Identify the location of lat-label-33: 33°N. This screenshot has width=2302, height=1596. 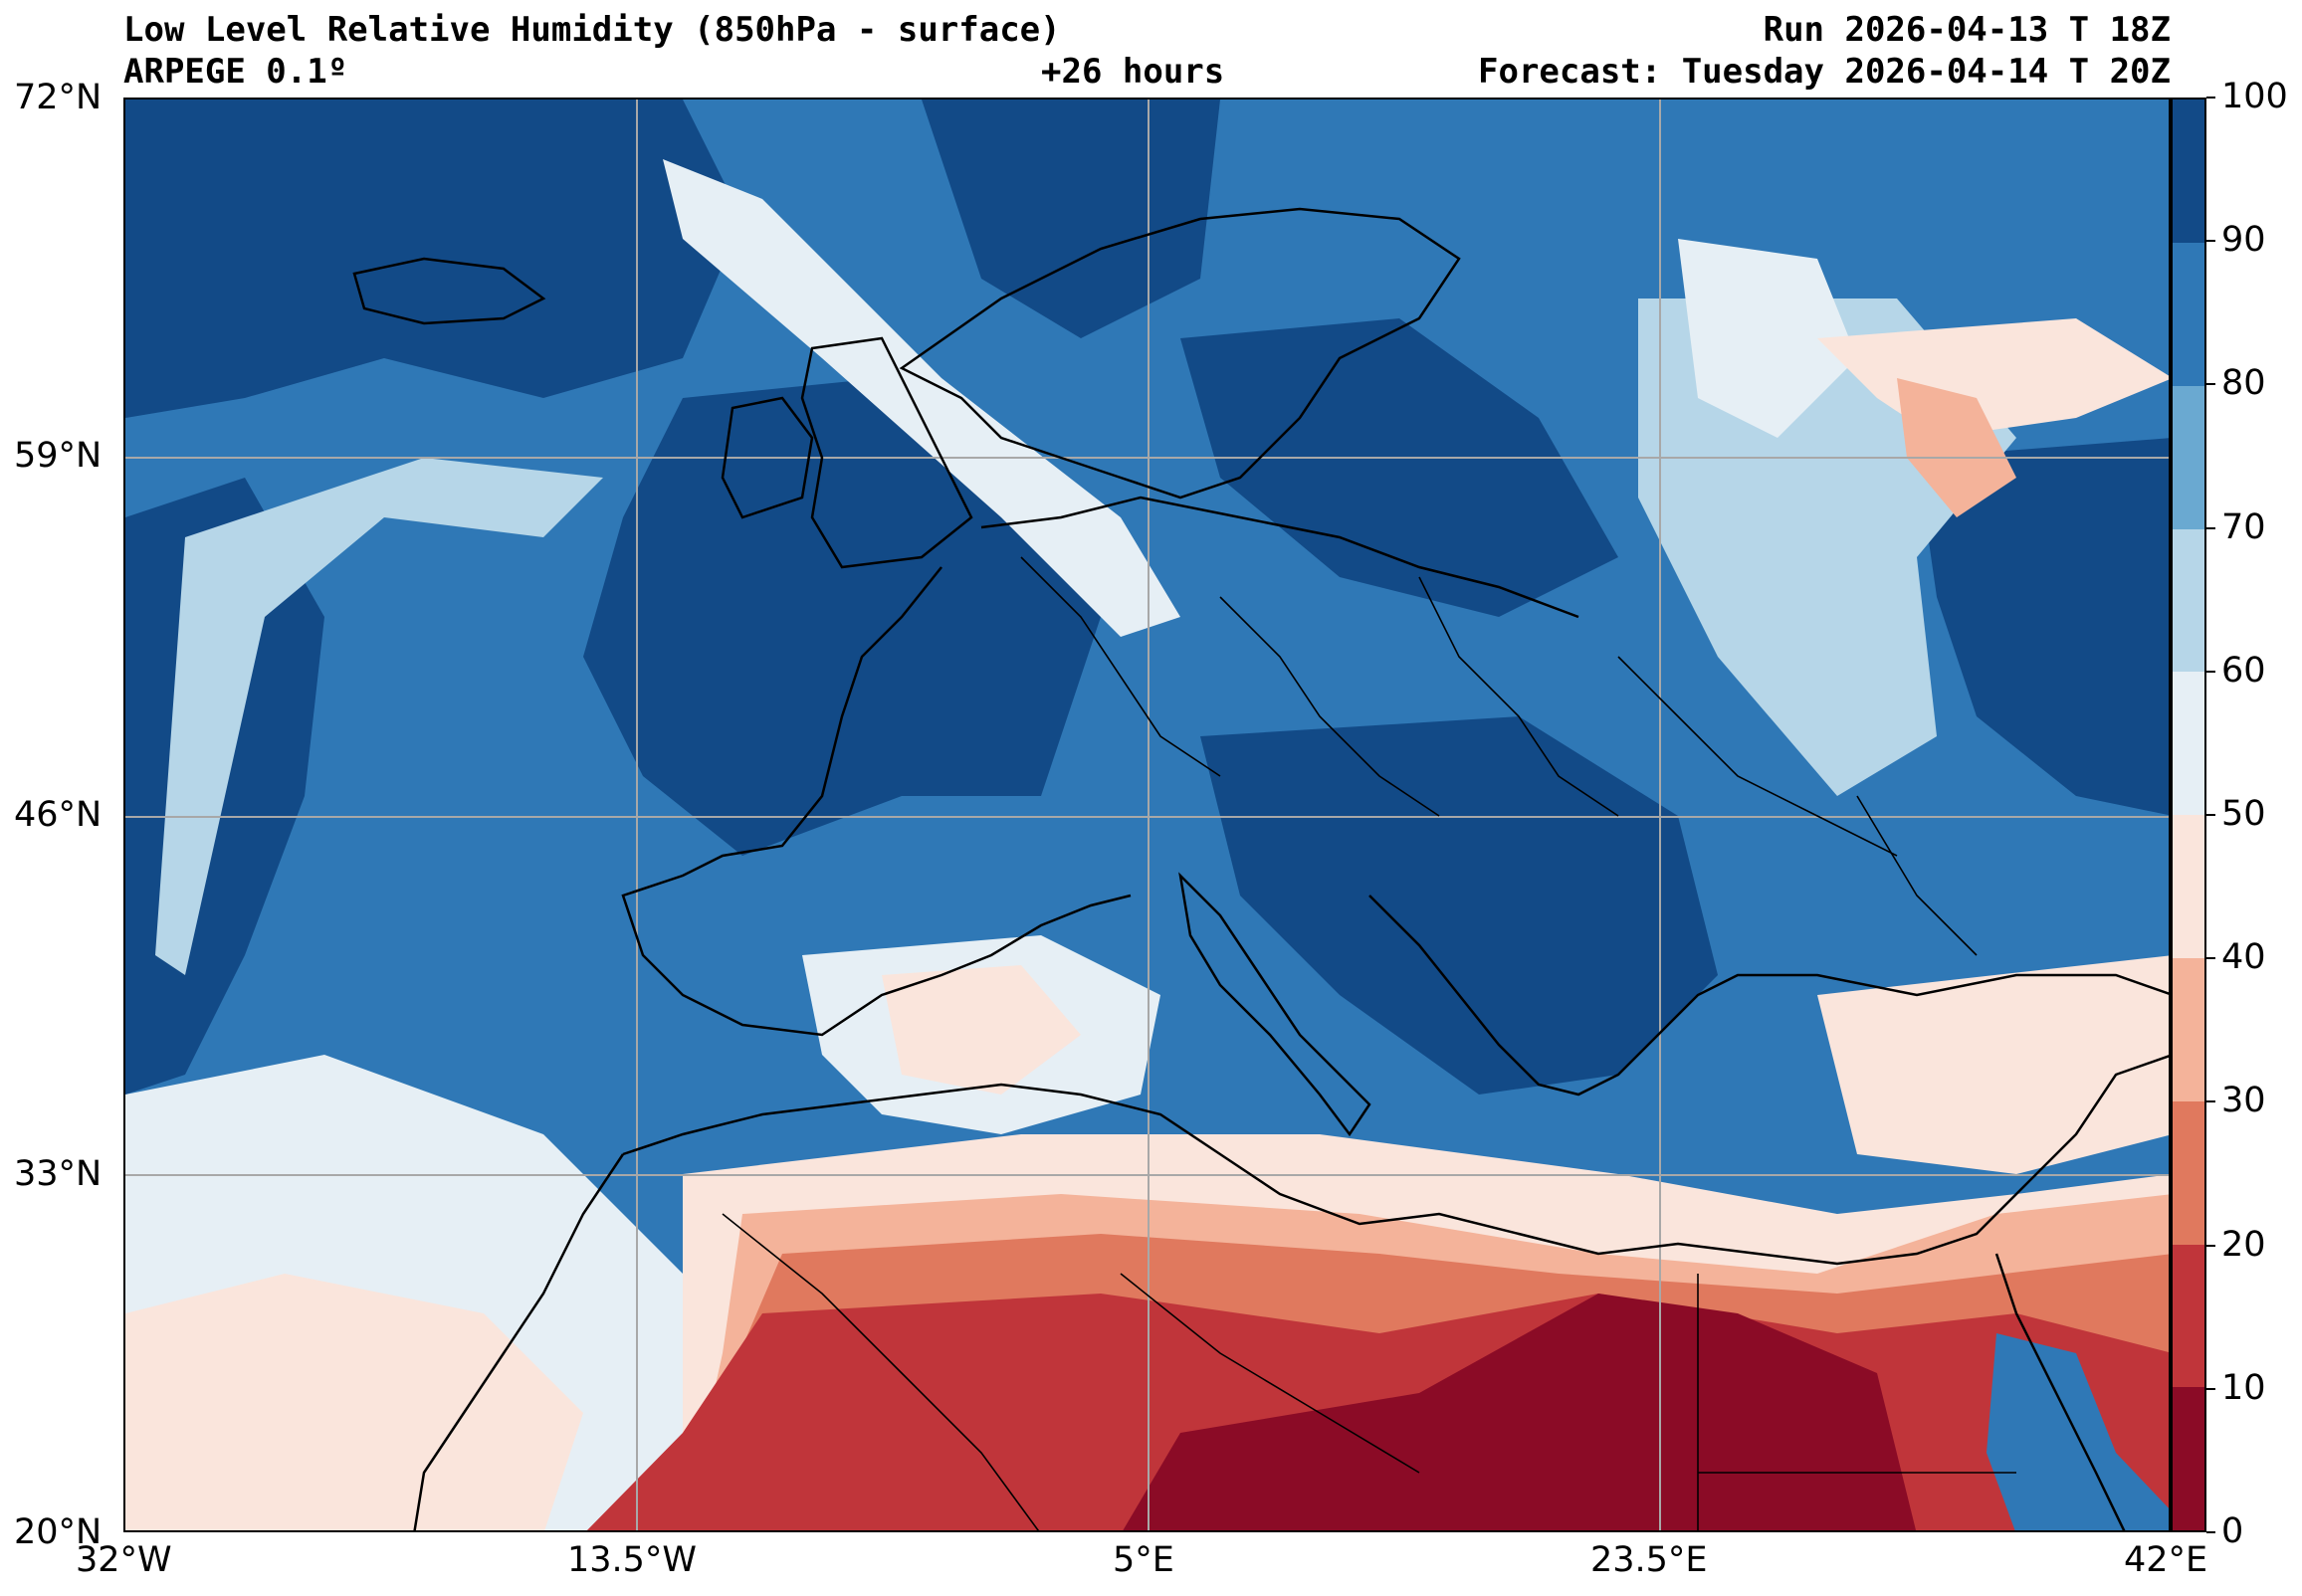
(58, 1174).